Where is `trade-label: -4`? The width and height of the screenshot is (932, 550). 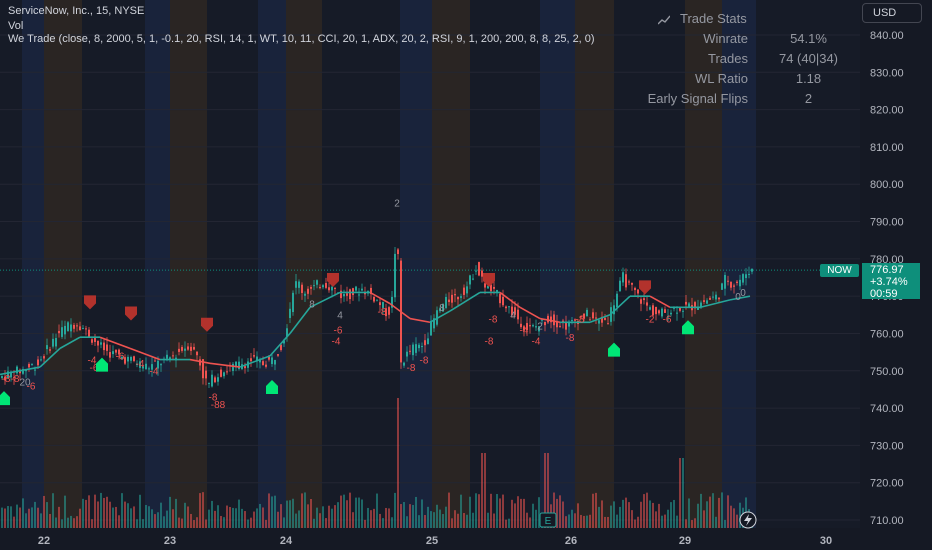 trade-label: -4 is located at coordinates (154, 372).